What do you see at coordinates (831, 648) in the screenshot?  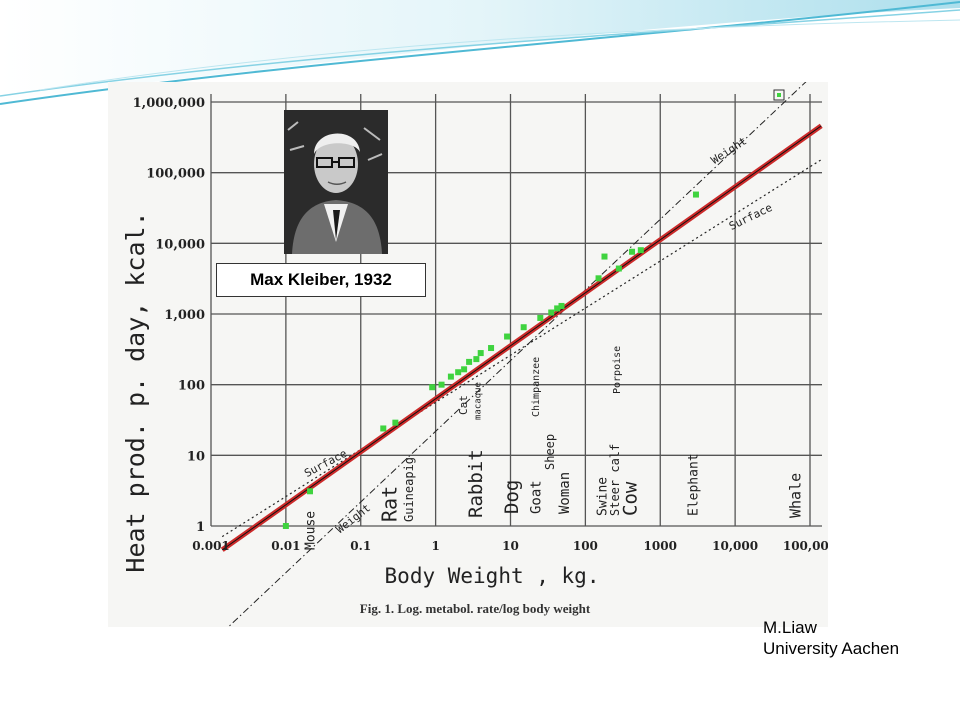 I see `credit-affiliation: University Aachen` at bounding box center [831, 648].